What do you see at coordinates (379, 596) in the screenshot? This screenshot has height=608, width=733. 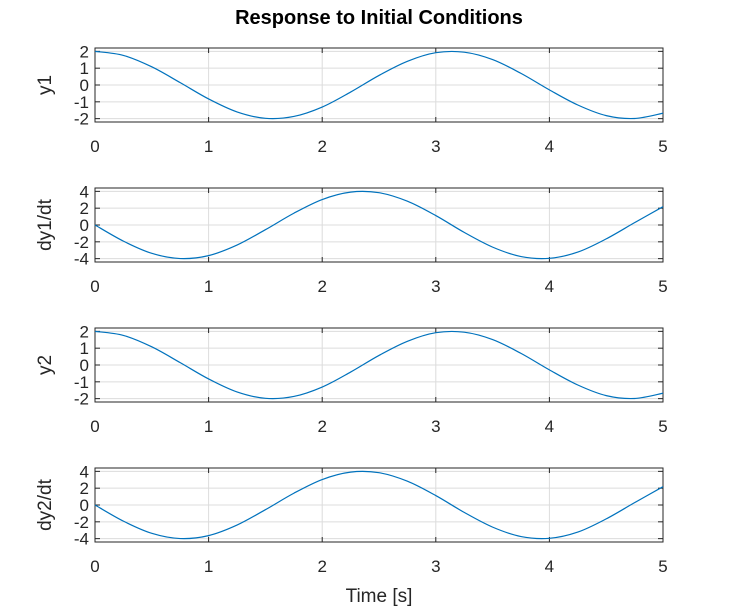 I see `x-axis-label: Time [s]` at bounding box center [379, 596].